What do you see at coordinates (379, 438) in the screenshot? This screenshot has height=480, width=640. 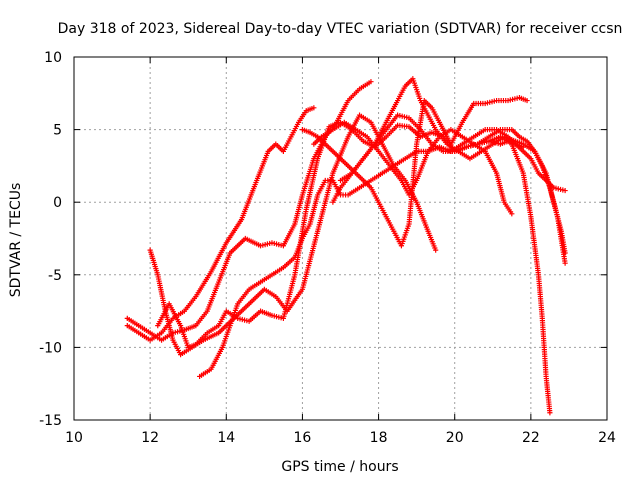 I see `x-tick-label: 18` at bounding box center [379, 438].